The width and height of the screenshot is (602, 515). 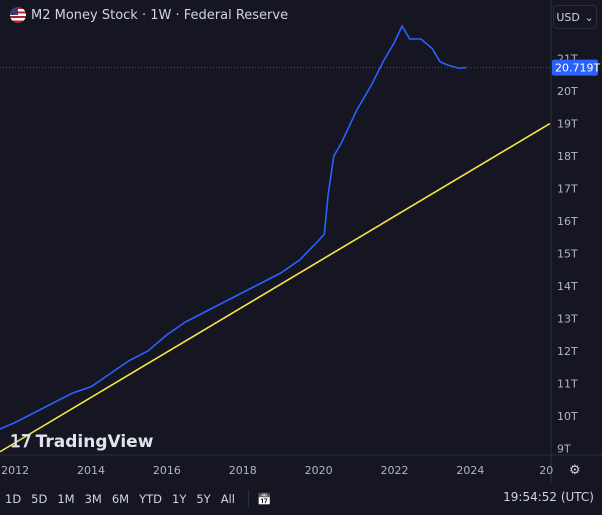 I want to click on range-button-all: All, so click(x=227, y=499).